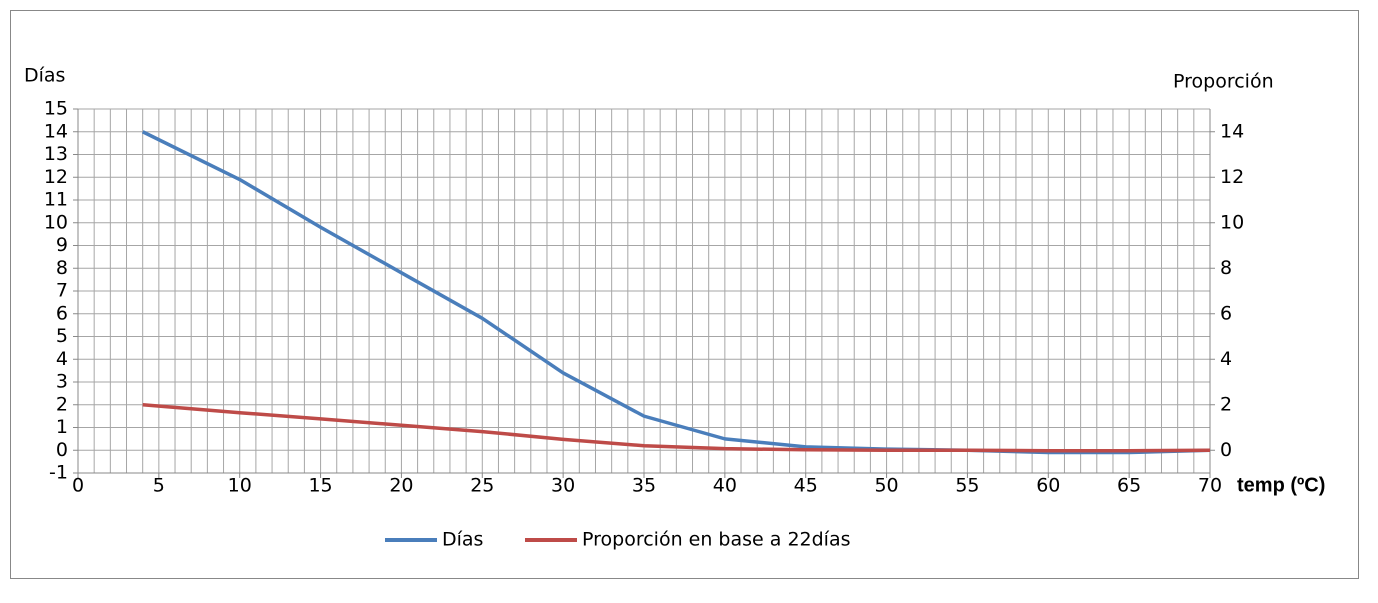 The image size is (1378, 603). Describe the element at coordinates (967, 486) in the screenshot. I see `x-tick-label: 55` at that location.